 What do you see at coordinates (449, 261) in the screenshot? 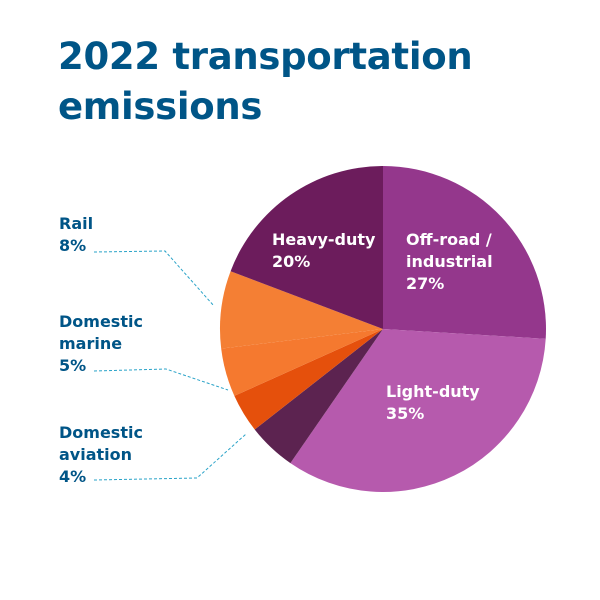
I see `data-label-off-road-industrial: Off-road / industrial 27%` at bounding box center [449, 261].